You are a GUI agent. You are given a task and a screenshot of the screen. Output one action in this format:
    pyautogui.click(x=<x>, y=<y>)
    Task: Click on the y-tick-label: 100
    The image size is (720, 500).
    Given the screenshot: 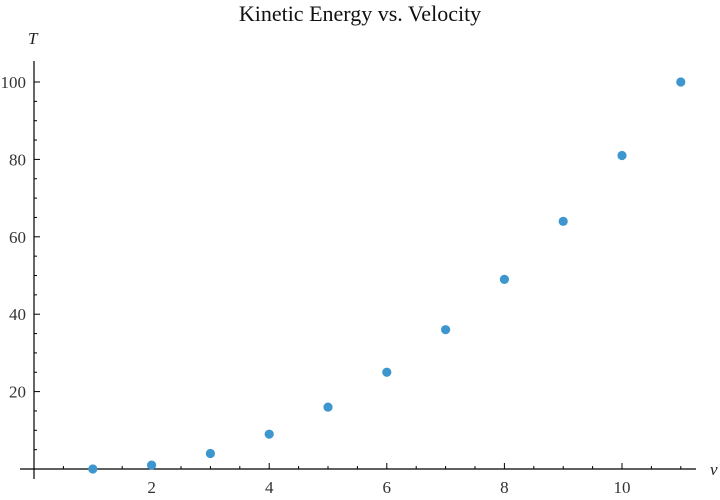 What is the action you would take?
    pyautogui.click(x=14, y=82)
    